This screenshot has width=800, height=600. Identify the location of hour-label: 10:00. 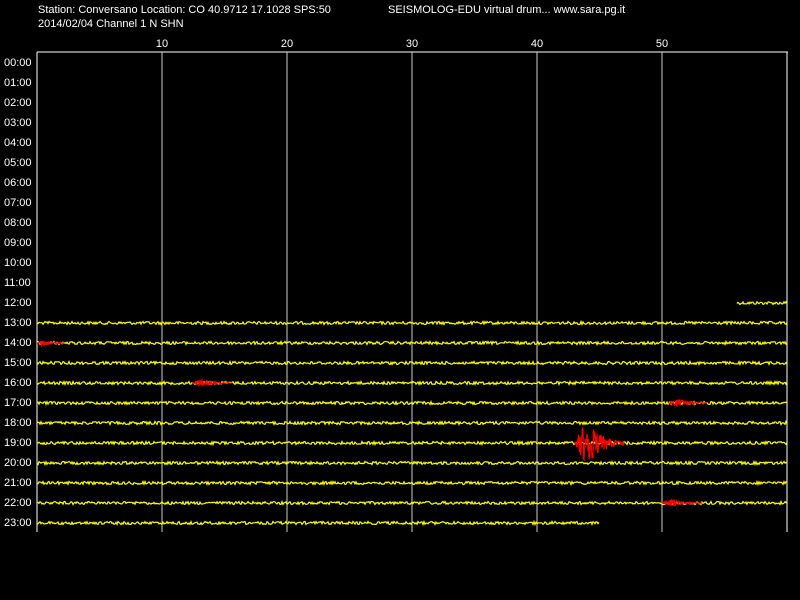
(18, 263).